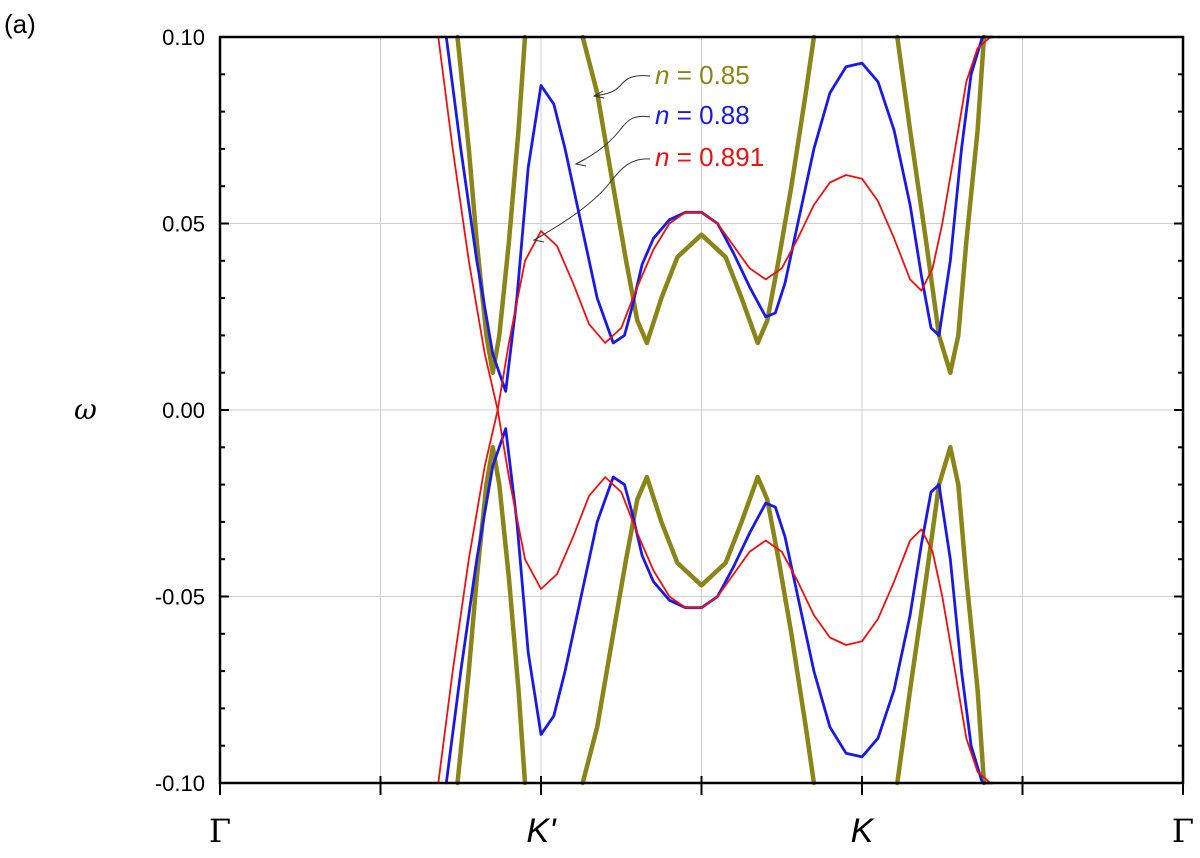 The image size is (1200, 858). Describe the element at coordinates (863, 831) in the screenshot. I see `x-tick-label: K` at that location.